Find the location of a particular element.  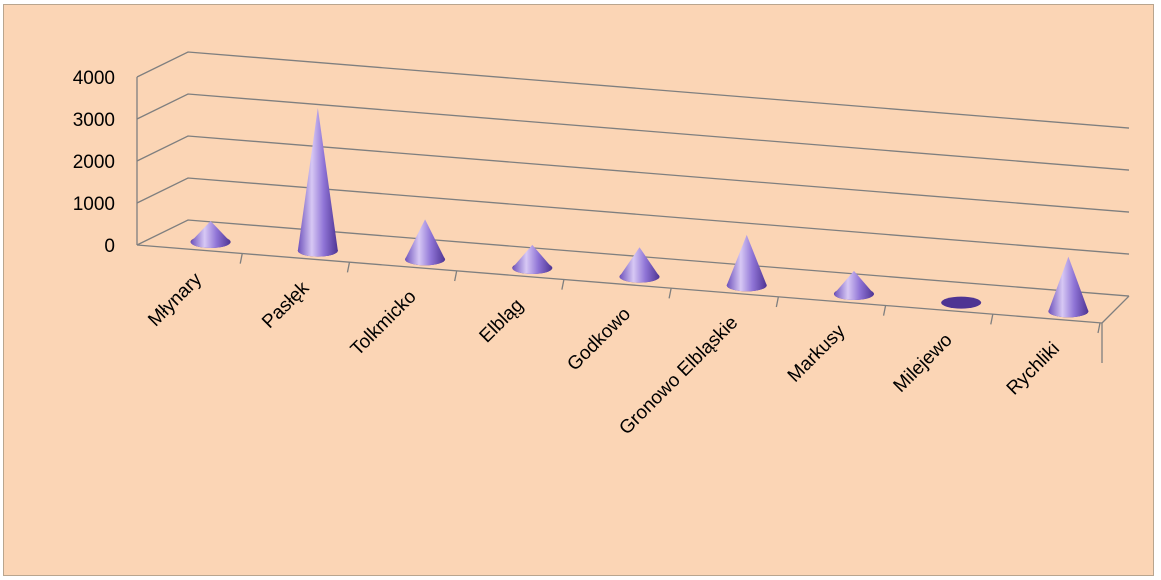

y-tick-label: 0 is located at coordinates (109, 246).